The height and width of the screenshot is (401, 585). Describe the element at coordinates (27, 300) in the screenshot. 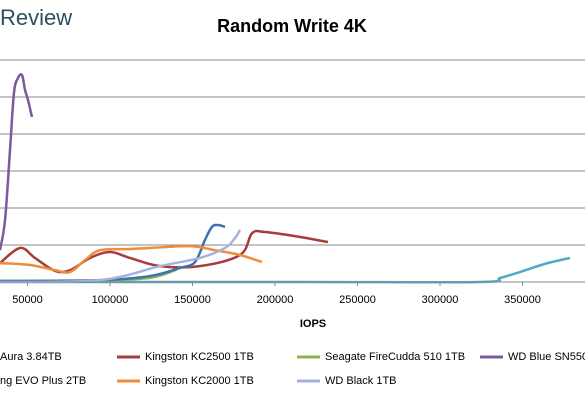

I see `x-tick-label: 50000` at that location.